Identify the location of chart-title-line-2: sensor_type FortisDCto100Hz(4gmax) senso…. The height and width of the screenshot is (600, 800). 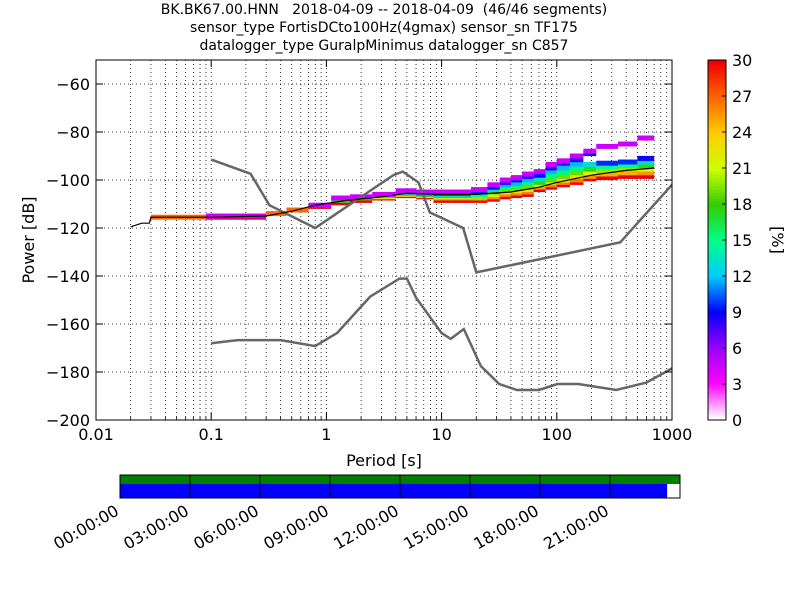
(384, 28).